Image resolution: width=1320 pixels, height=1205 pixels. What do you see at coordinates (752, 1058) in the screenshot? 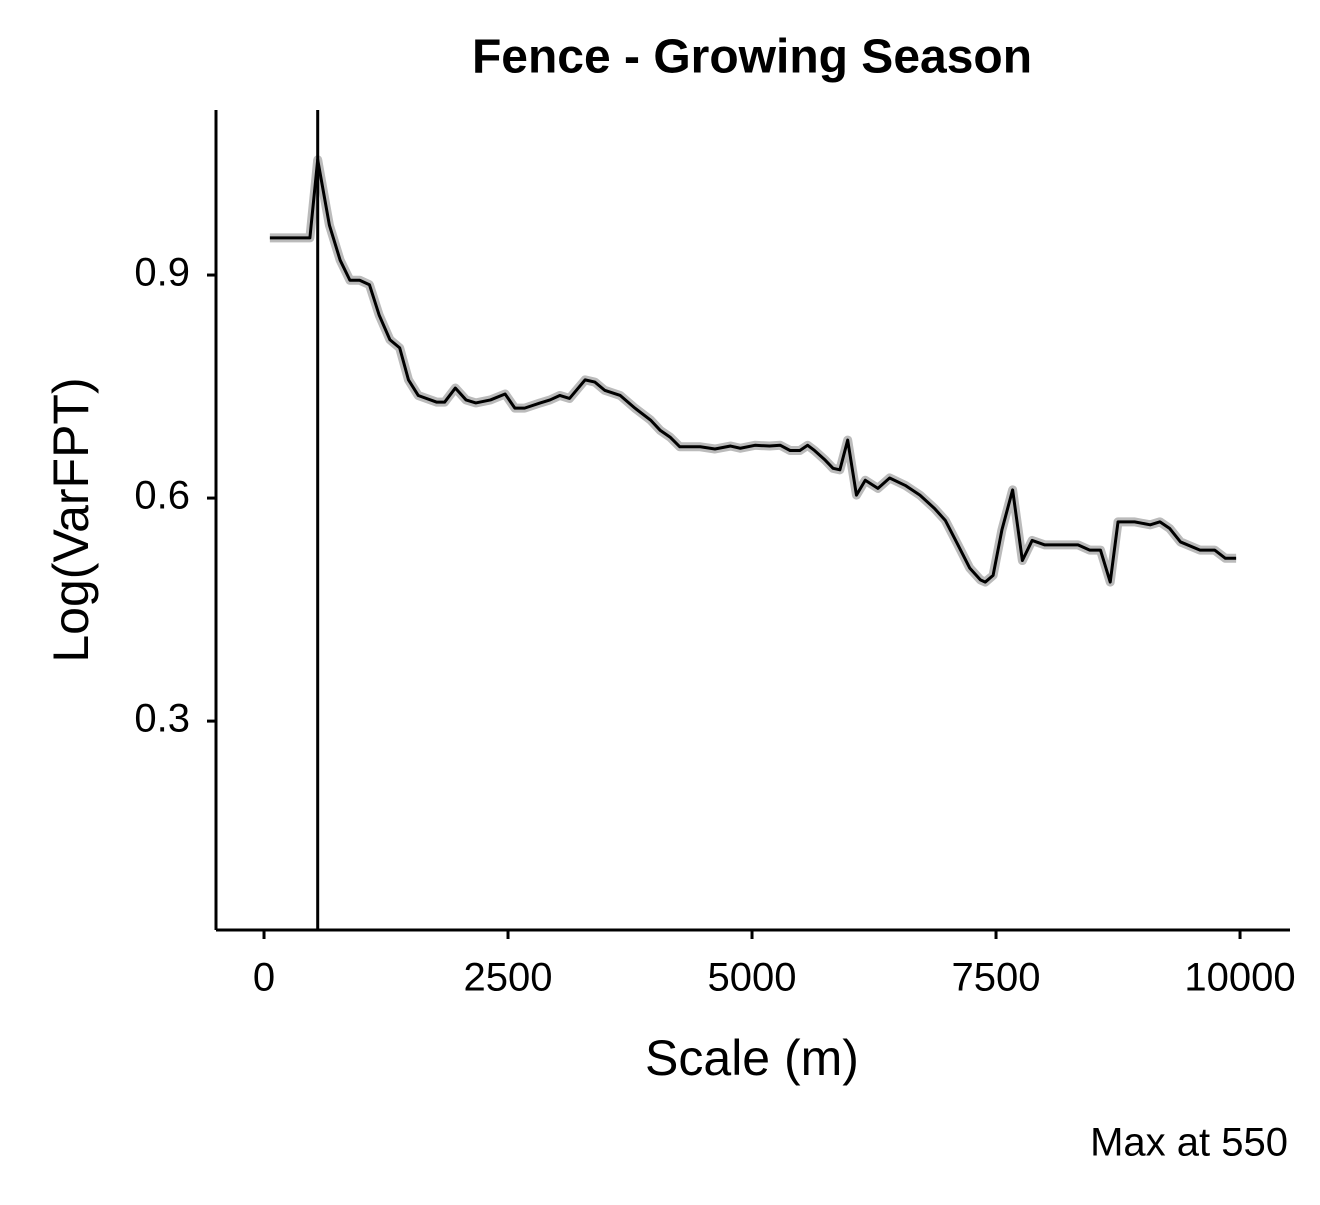
I see `x-axis-label: Scale (m)` at bounding box center [752, 1058].